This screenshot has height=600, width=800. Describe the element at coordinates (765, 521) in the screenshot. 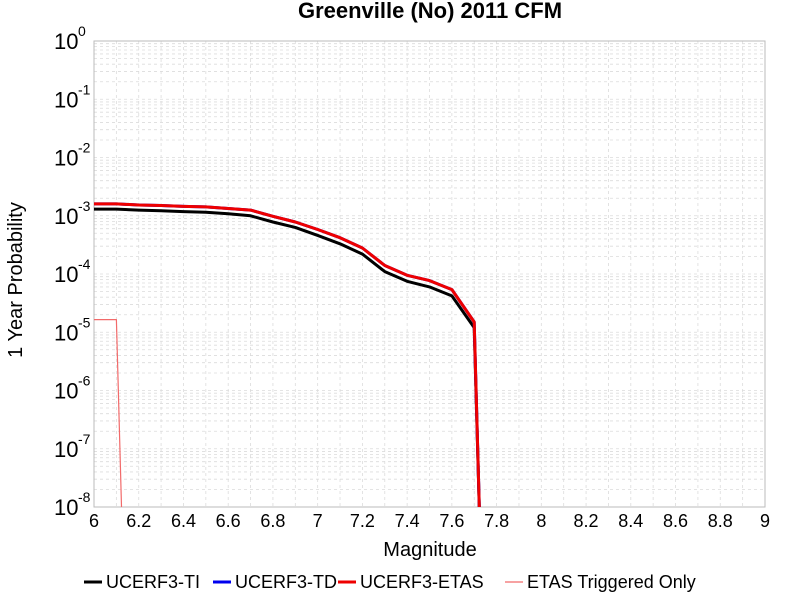

I see `x-tick-label: 9` at that location.